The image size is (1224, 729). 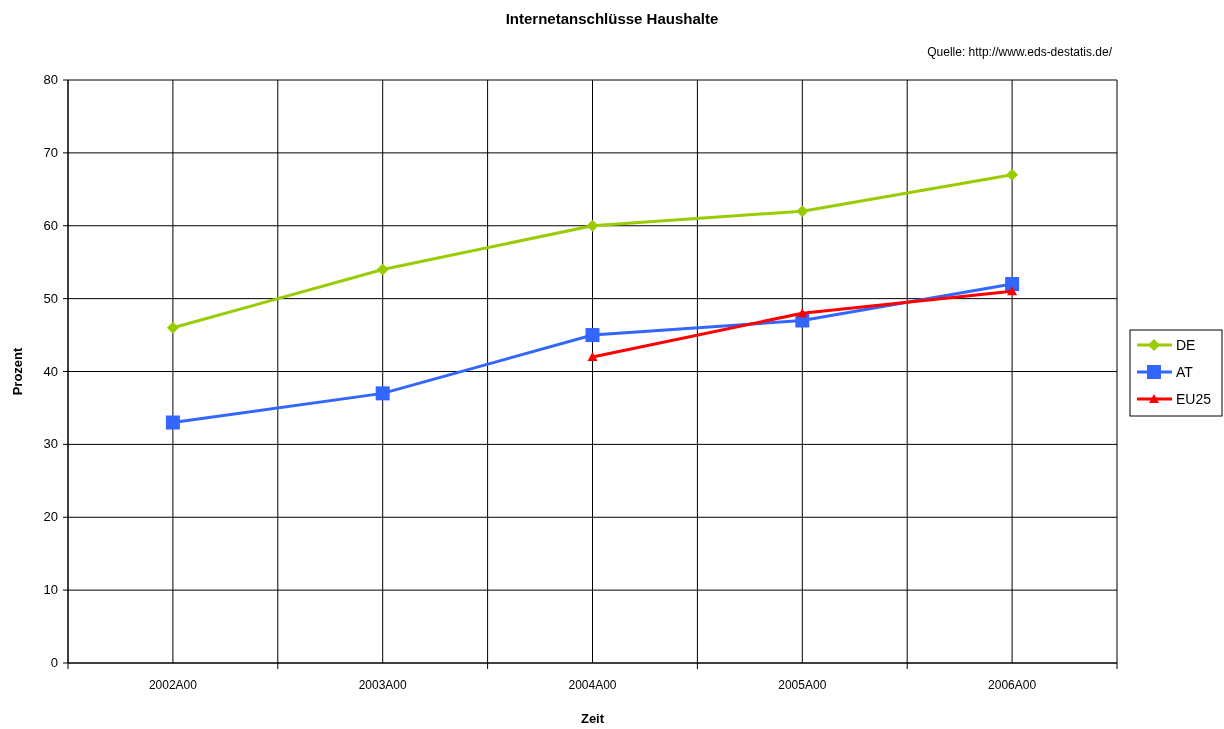 I want to click on x-tick-label: 2005A00, so click(x=802, y=685).